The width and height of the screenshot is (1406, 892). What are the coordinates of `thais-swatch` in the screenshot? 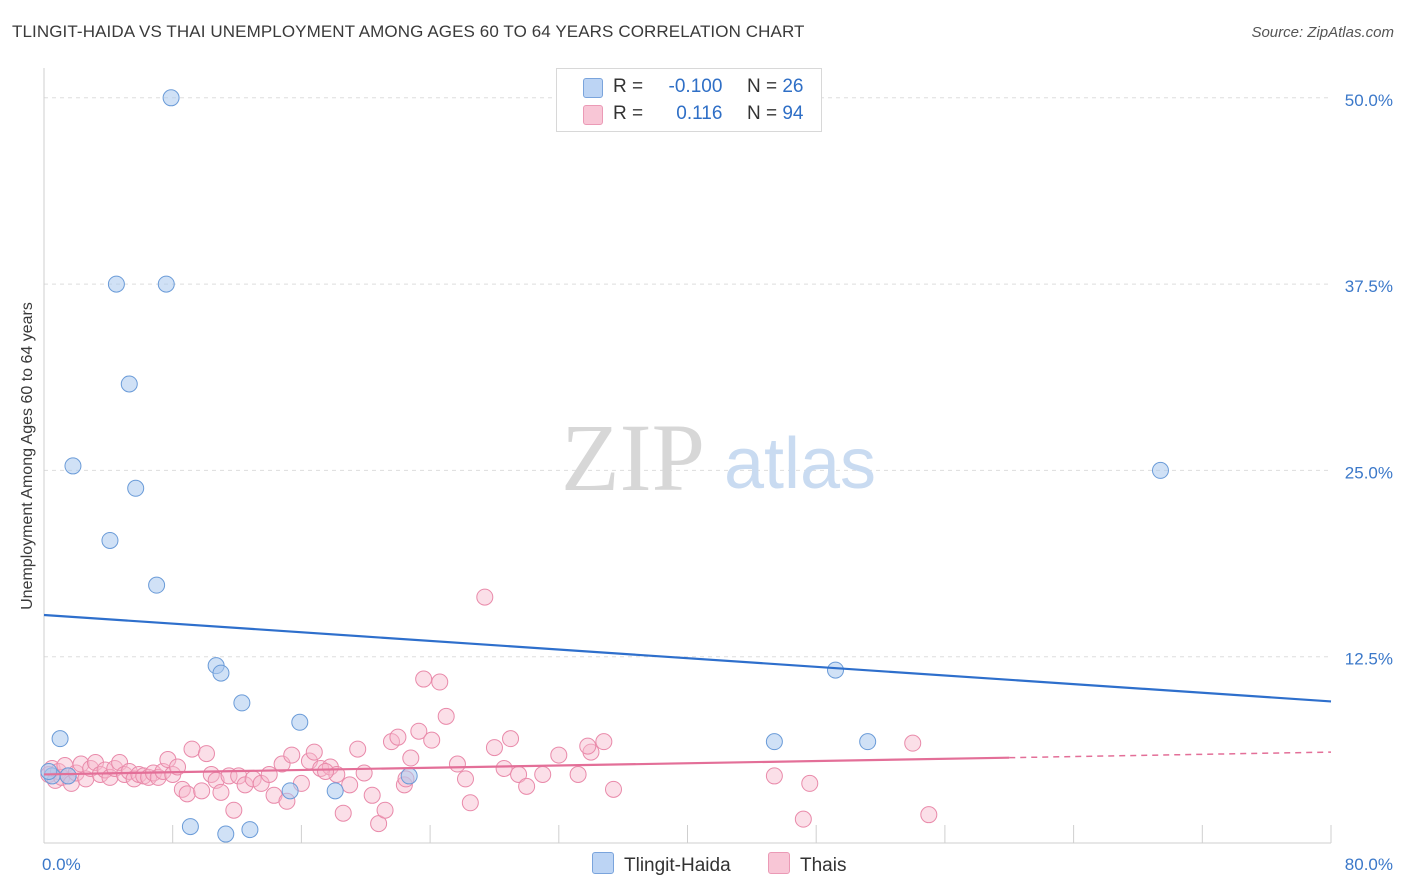 It's located at (593, 115).